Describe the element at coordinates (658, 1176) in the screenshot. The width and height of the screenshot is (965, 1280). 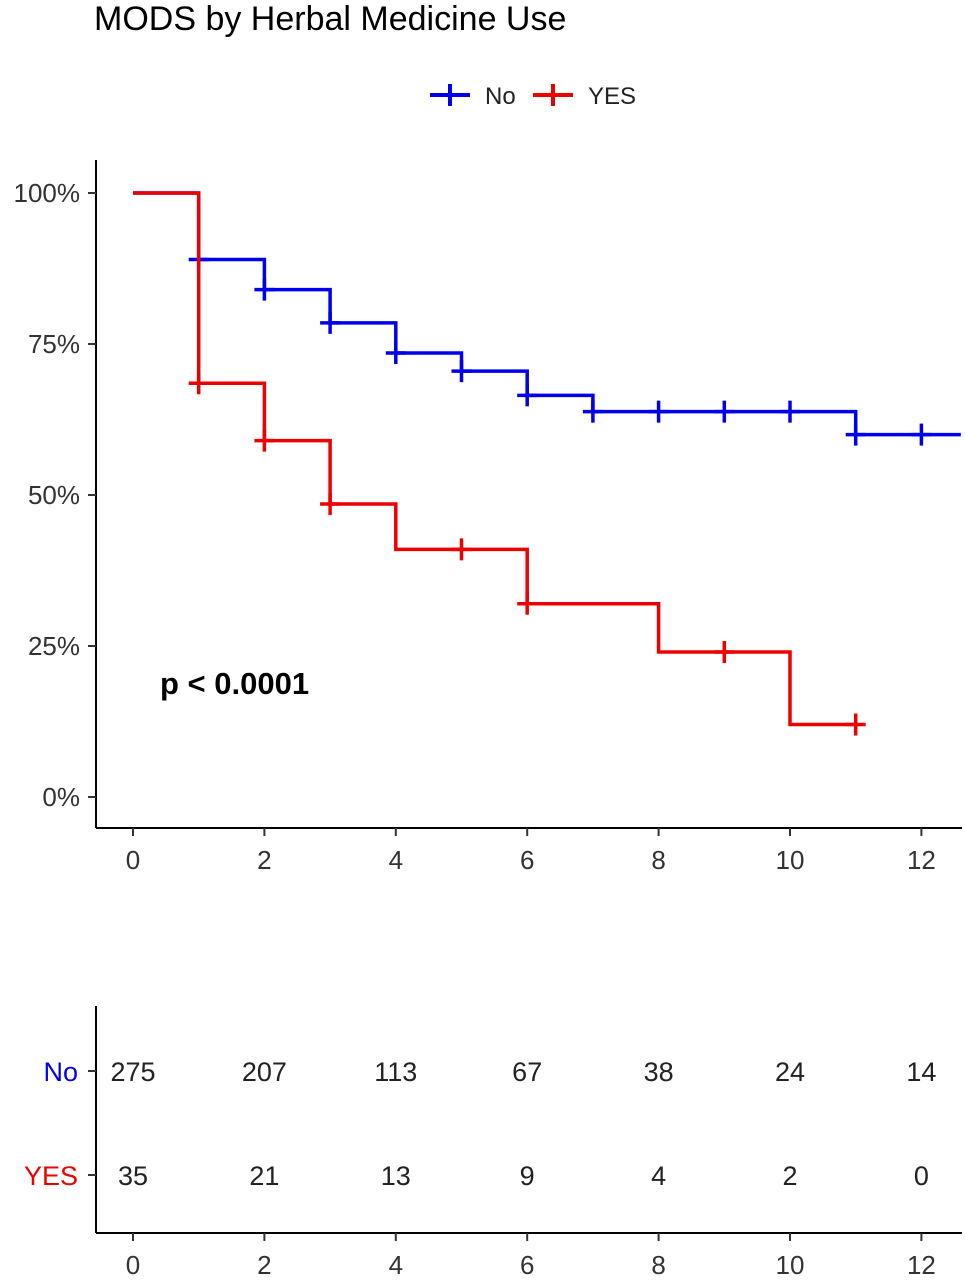
I see `risk-cell: 4` at that location.